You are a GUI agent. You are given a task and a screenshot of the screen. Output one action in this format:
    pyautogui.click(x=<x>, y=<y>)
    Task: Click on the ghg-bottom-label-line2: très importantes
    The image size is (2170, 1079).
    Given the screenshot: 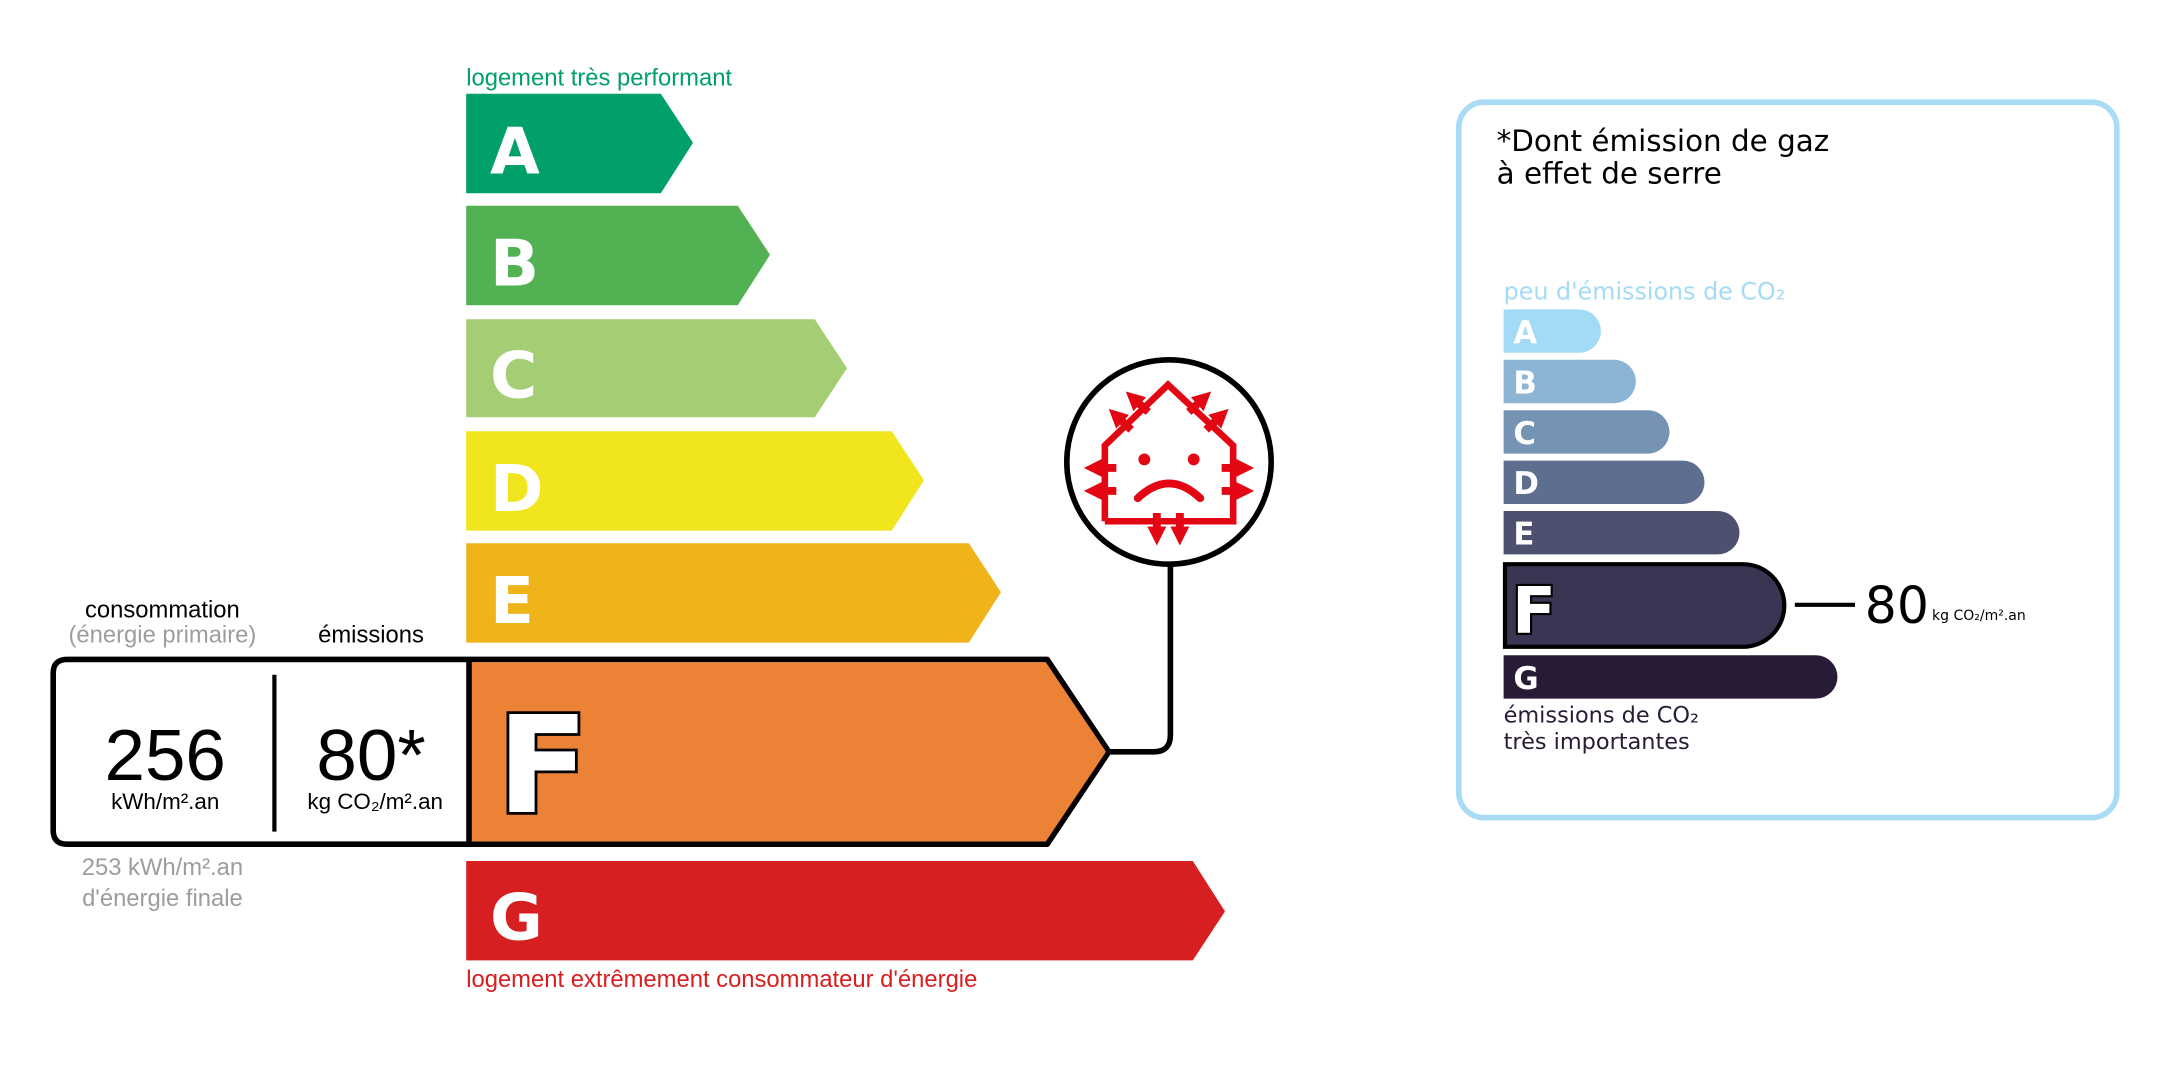 What is the action you would take?
    pyautogui.click(x=1597, y=742)
    